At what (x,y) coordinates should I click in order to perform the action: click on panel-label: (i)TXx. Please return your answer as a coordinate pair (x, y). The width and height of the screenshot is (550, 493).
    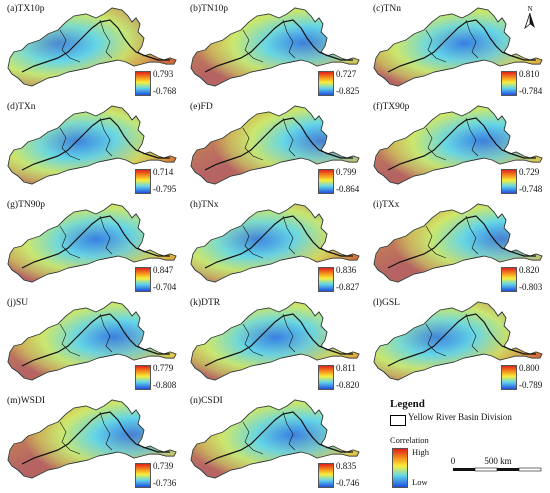
    Looking at the image, I should click on (386, 205).